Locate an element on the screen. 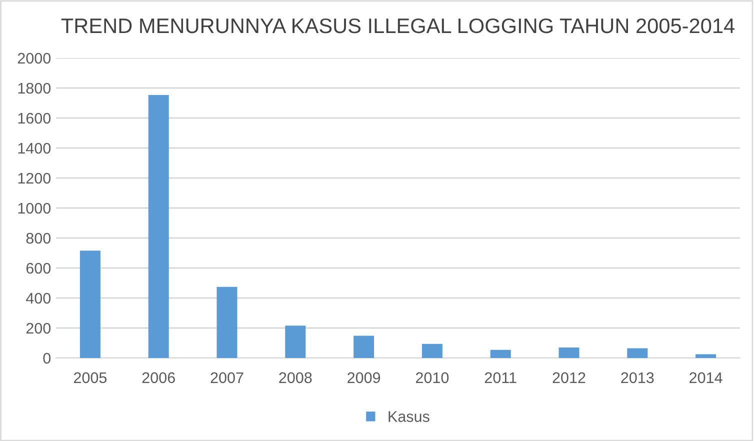 The width and height of the screenshot is (754, 441). y-tick-label: 0 is located at coordinates (47, 358).